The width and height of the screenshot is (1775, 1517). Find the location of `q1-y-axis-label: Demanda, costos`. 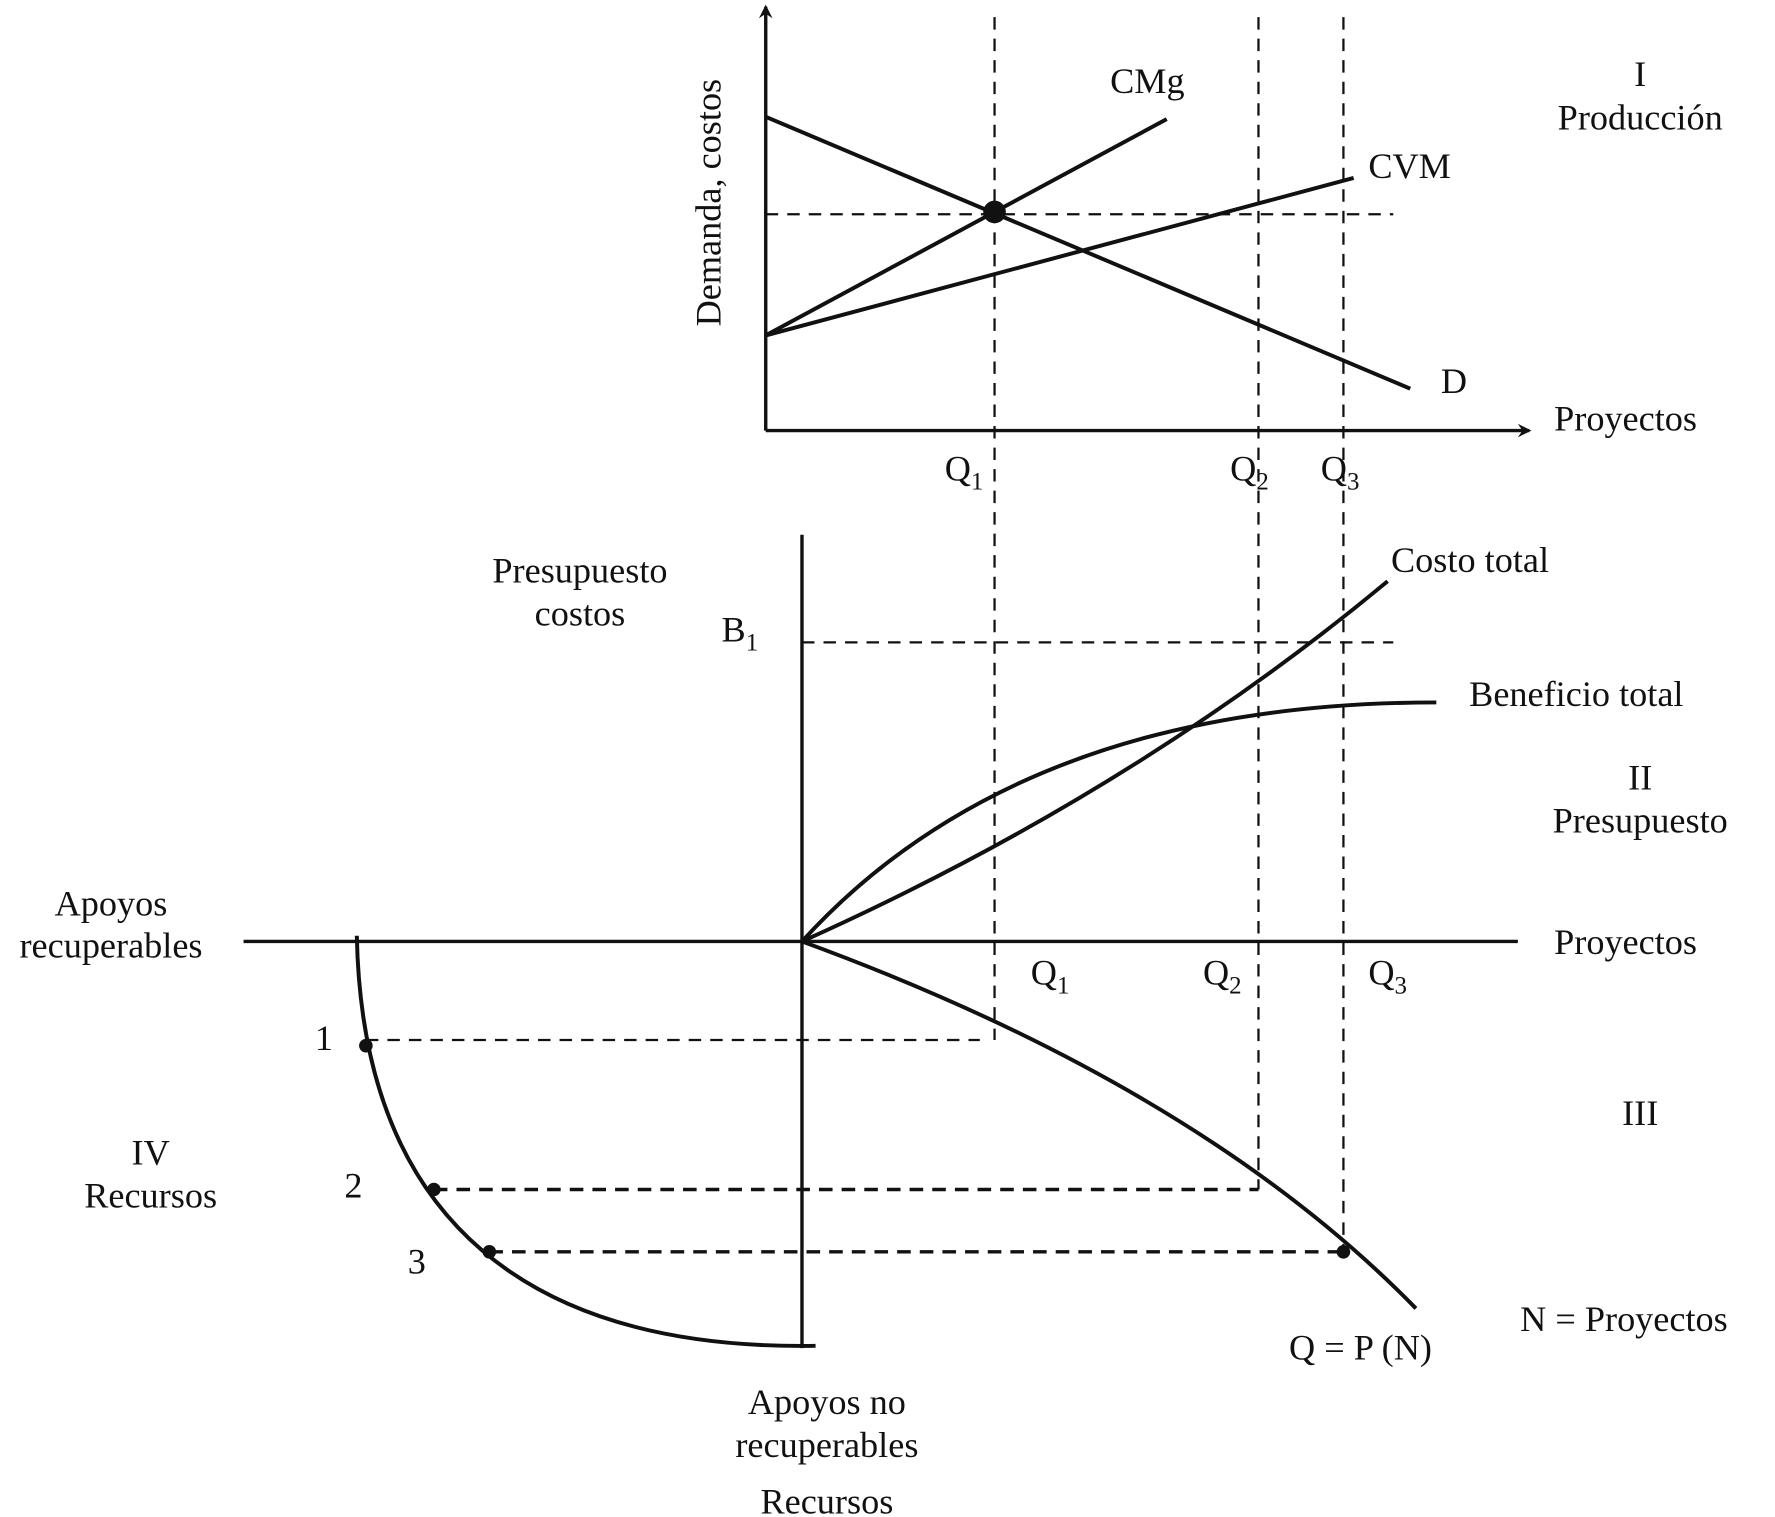

q1-y-axis-label: Demanda, costos is located at coordinates (708, 203).